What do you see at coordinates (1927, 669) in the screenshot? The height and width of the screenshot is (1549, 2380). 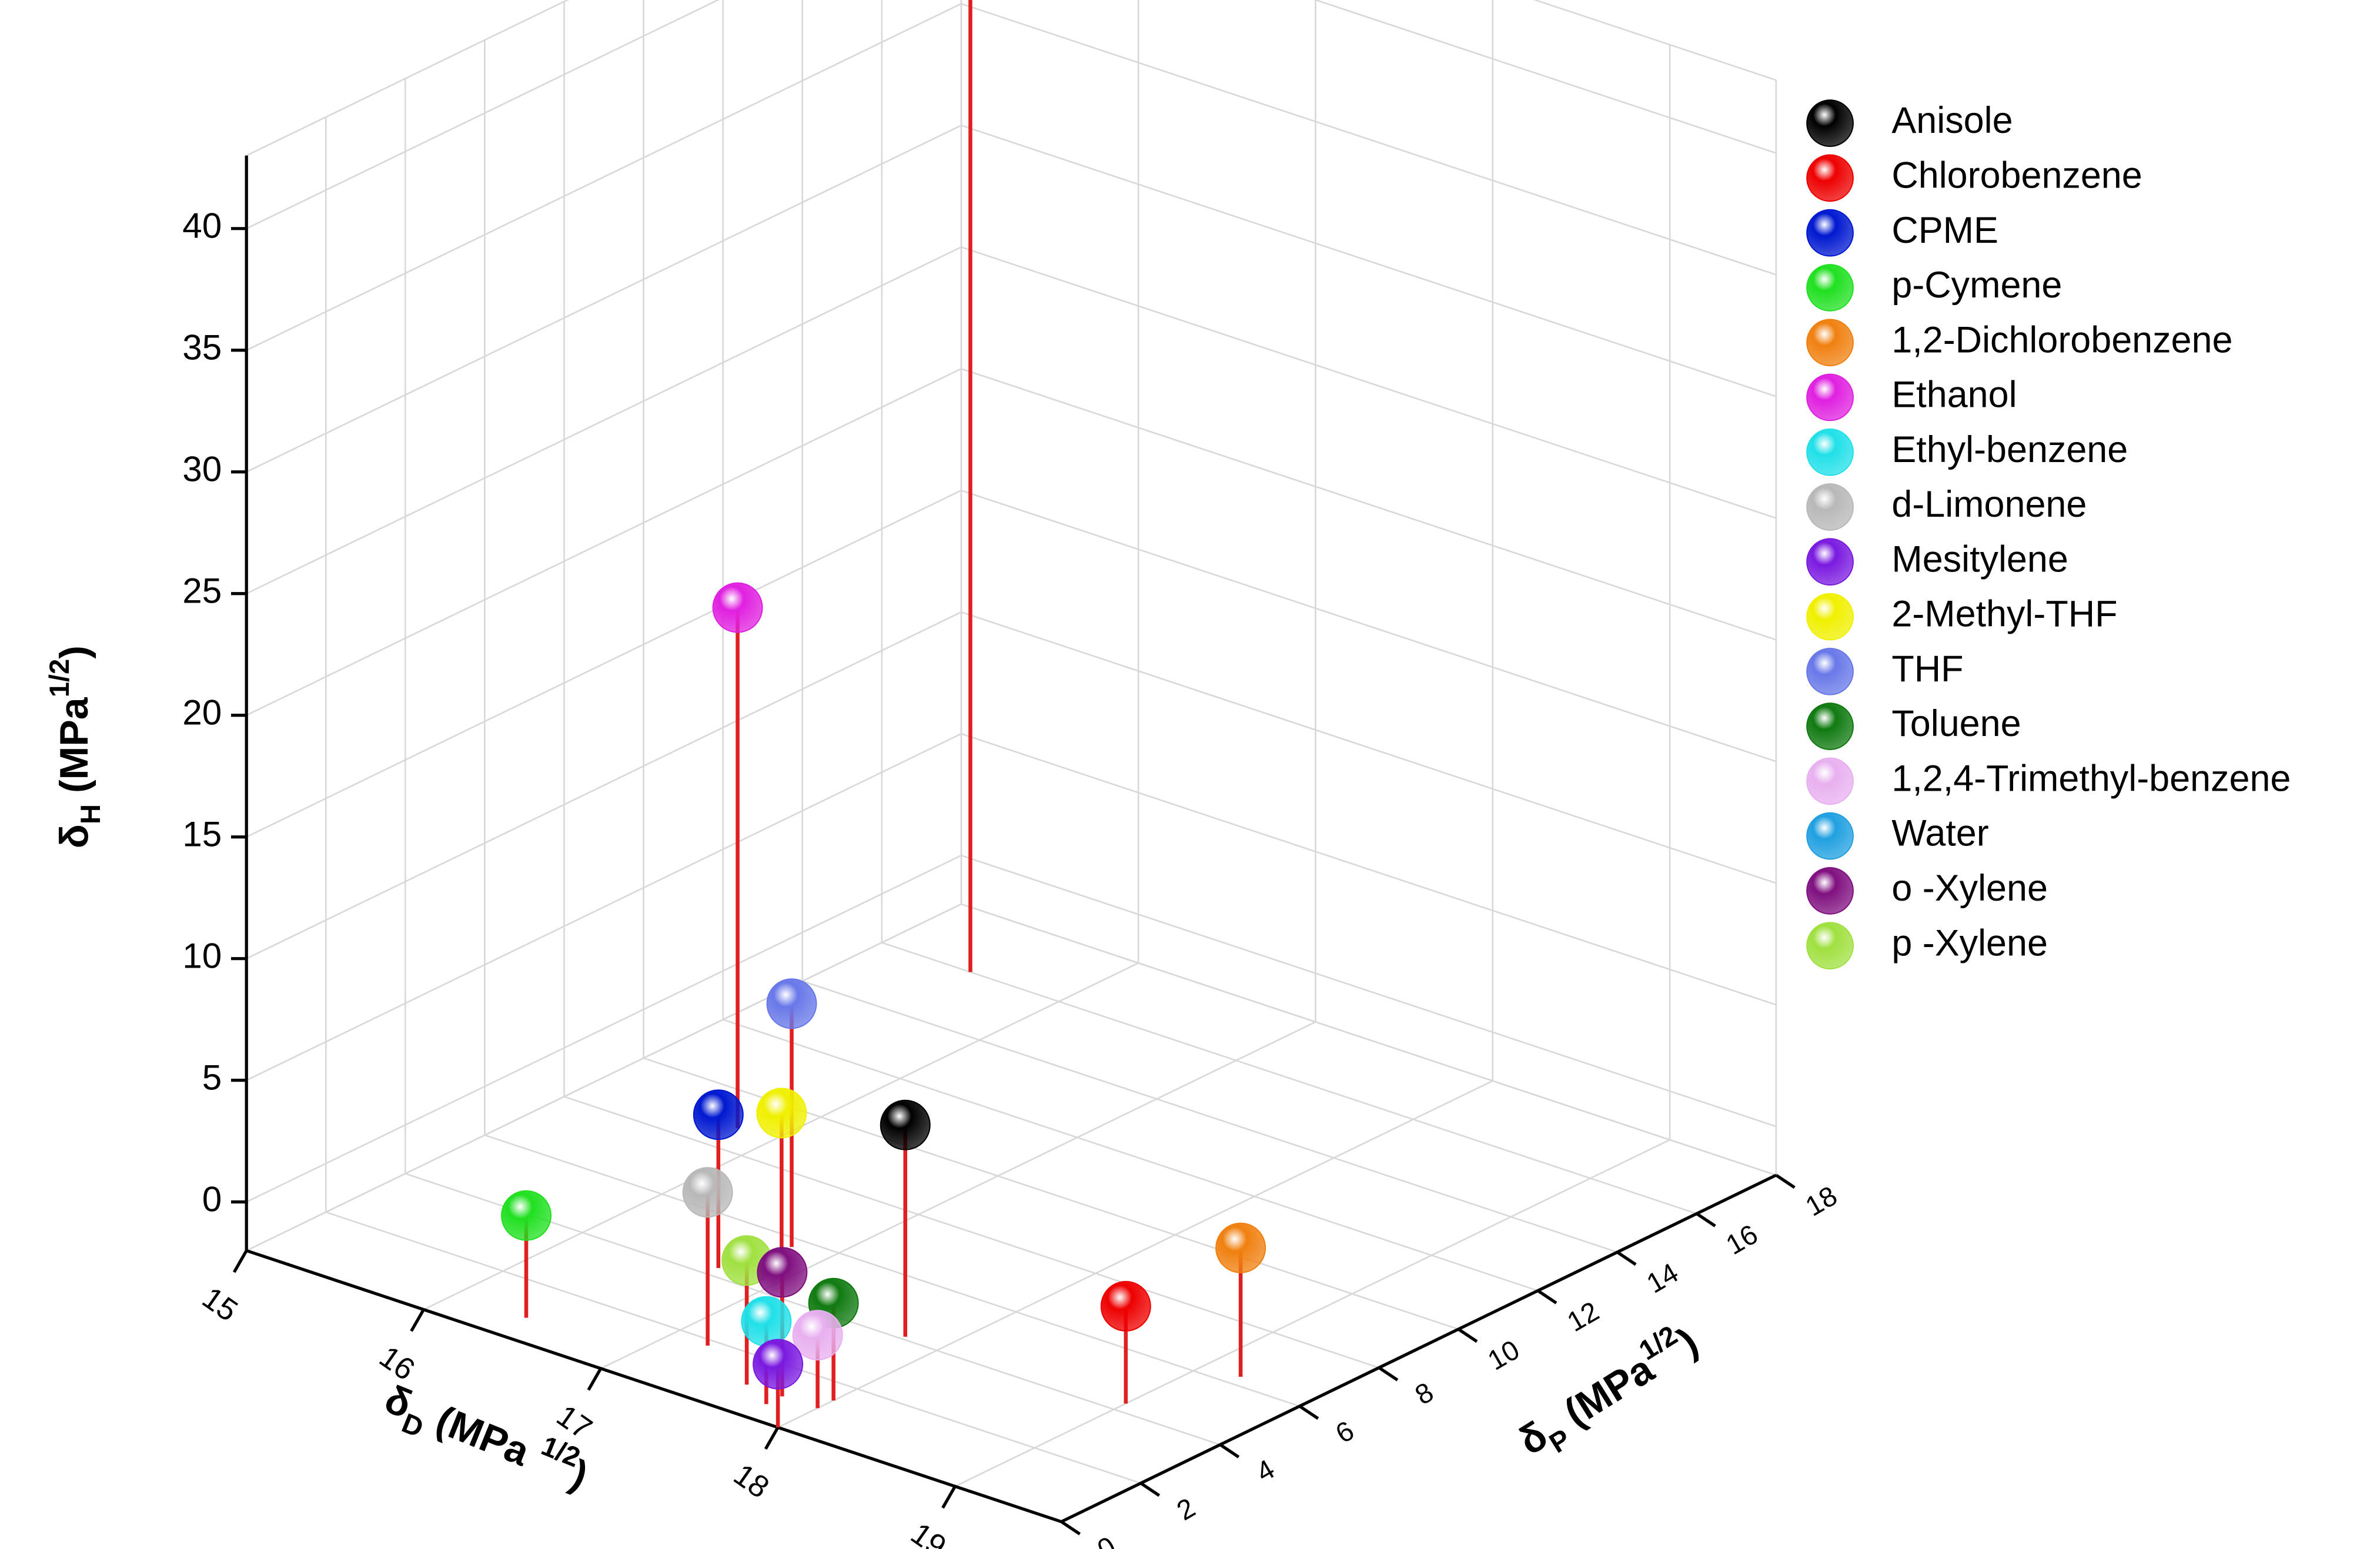 I see `legend-label: THF` at bounding box center [1927, 669].